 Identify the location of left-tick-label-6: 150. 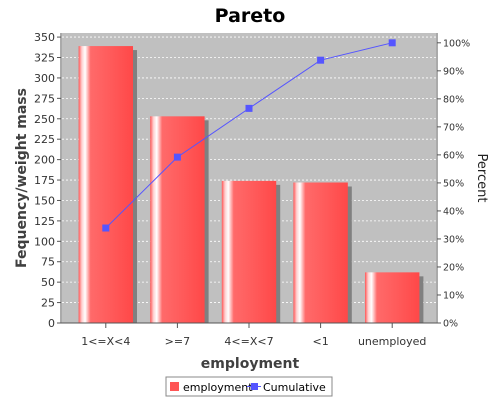
(44, 200).